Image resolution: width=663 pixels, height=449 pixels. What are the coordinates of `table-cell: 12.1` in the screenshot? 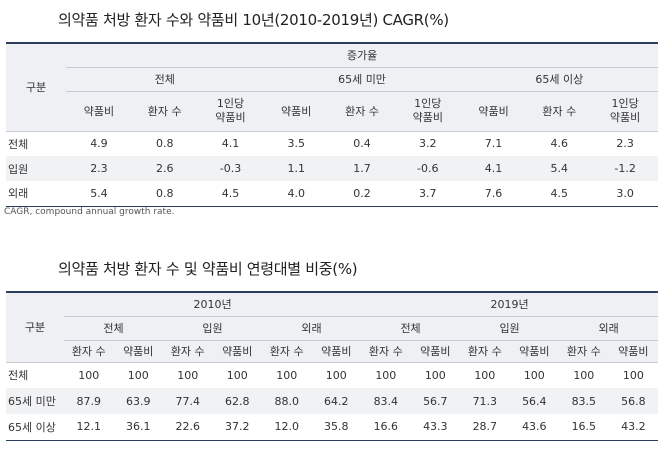 It's located at (89, 427).